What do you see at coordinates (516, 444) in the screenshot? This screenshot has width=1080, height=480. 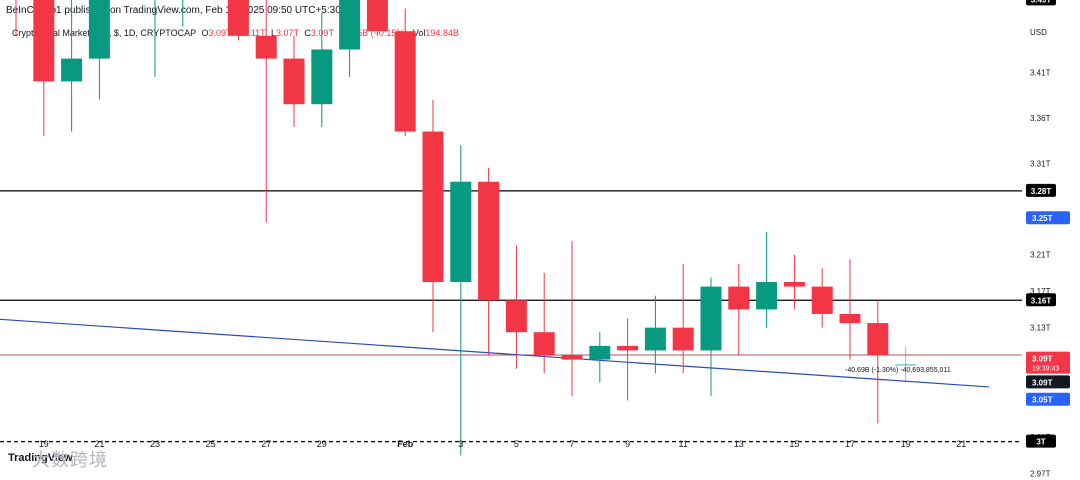 I see `x-tick-label: 5` at bounding box center [516, 444].